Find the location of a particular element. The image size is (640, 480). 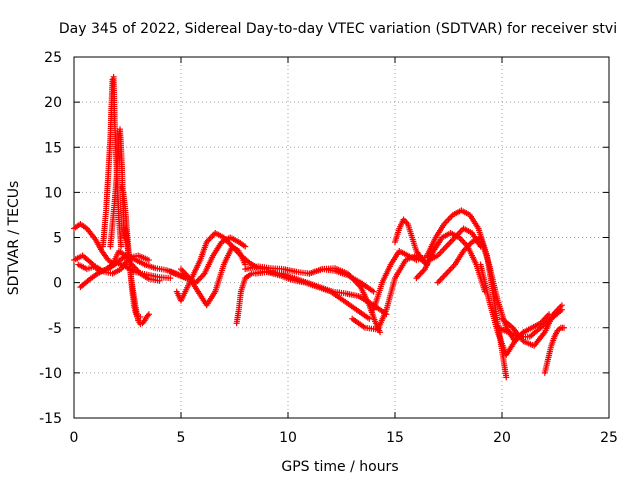

series-arc-l is located at coordinates (345, 300).